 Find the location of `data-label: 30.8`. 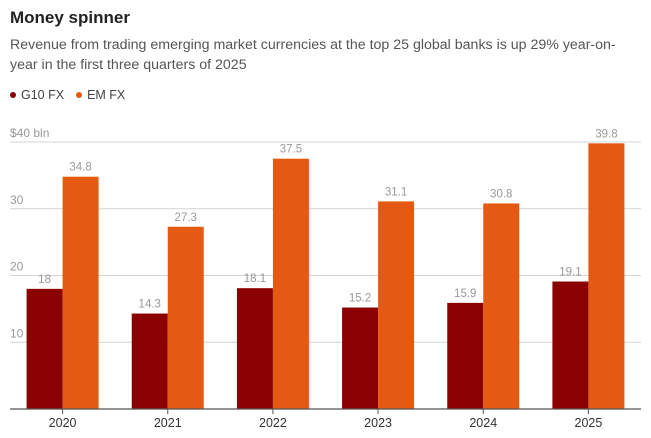

data-label: 30.8 is located at coordinates (501, 194).